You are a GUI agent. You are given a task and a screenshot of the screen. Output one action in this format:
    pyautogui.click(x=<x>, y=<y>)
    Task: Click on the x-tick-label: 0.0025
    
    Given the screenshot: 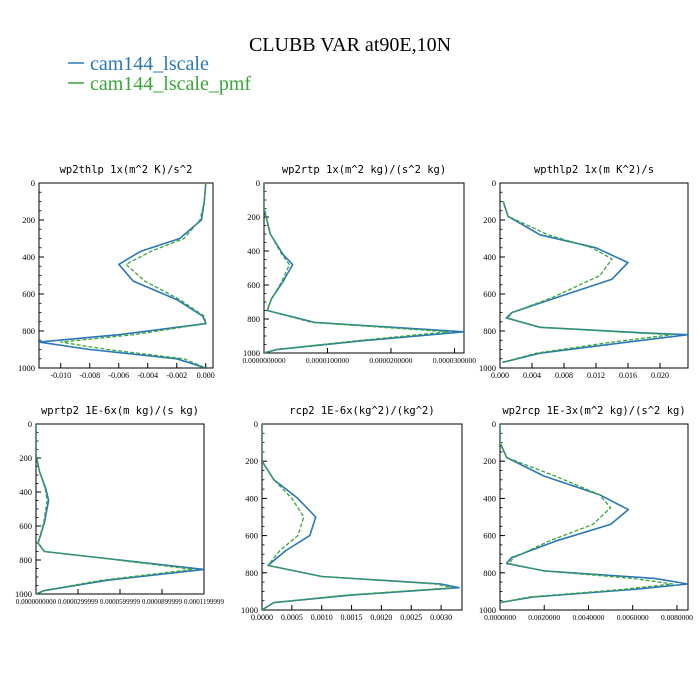 What is the action you would take?
    pyautogui.click(x=411, y=617)
    